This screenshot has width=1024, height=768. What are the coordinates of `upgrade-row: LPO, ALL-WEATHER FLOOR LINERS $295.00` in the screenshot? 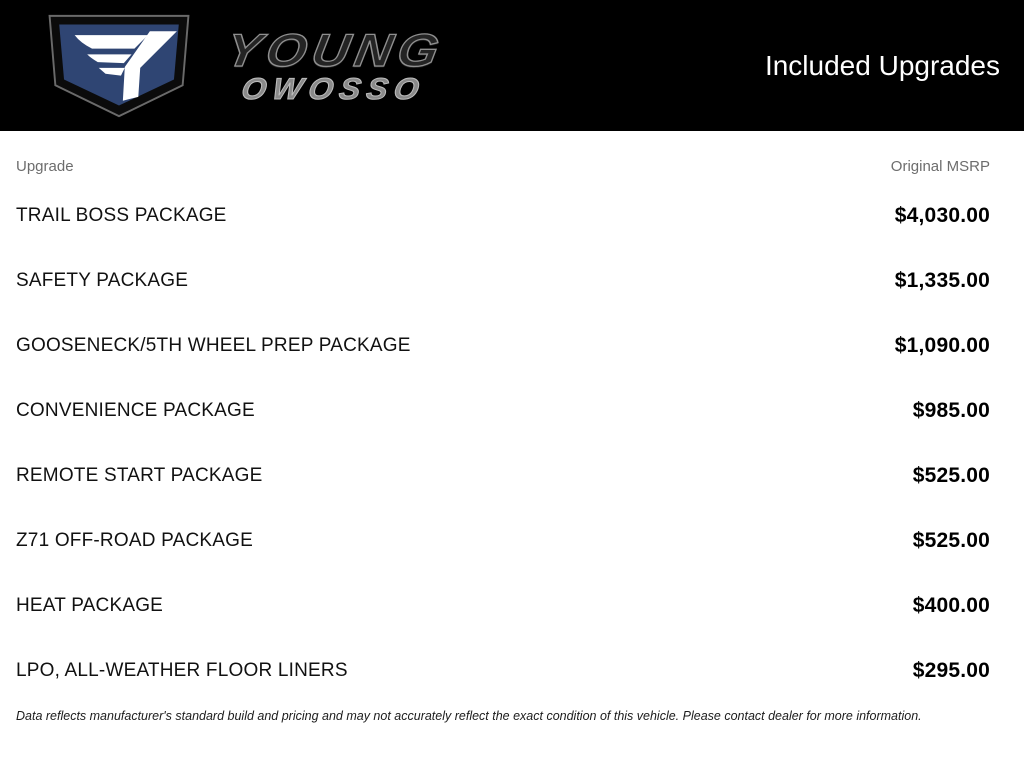 It's located at (503, 670).